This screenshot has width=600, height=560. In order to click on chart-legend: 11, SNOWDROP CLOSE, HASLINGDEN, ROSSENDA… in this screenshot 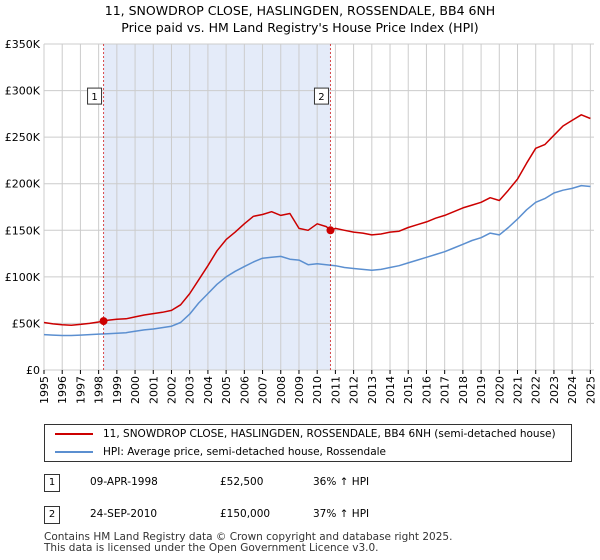, I will do `click(308, 443)`.